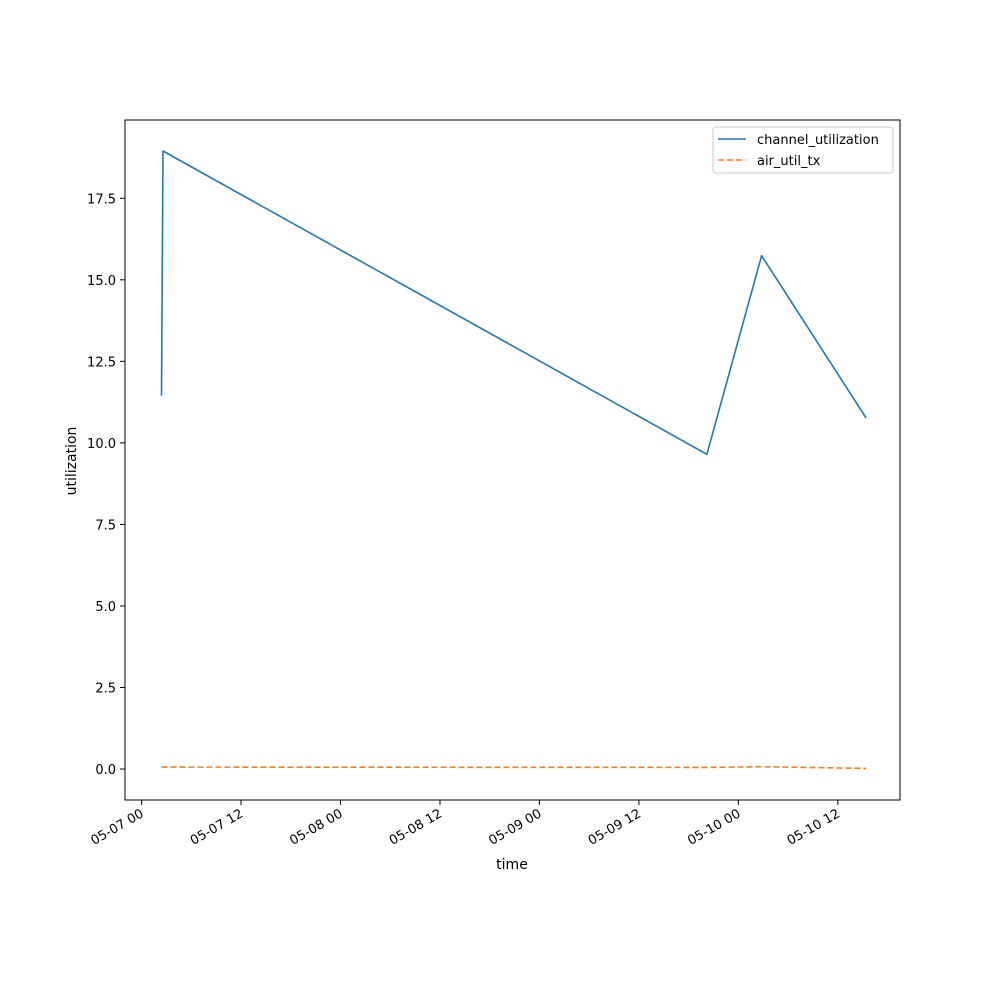 The width and height of the screenshot is (1000, 1000). What do you see at coordinates (101, 444) in the screenshot?
I see `y-tick-label: 10.0` at bounding box center [101, 444].